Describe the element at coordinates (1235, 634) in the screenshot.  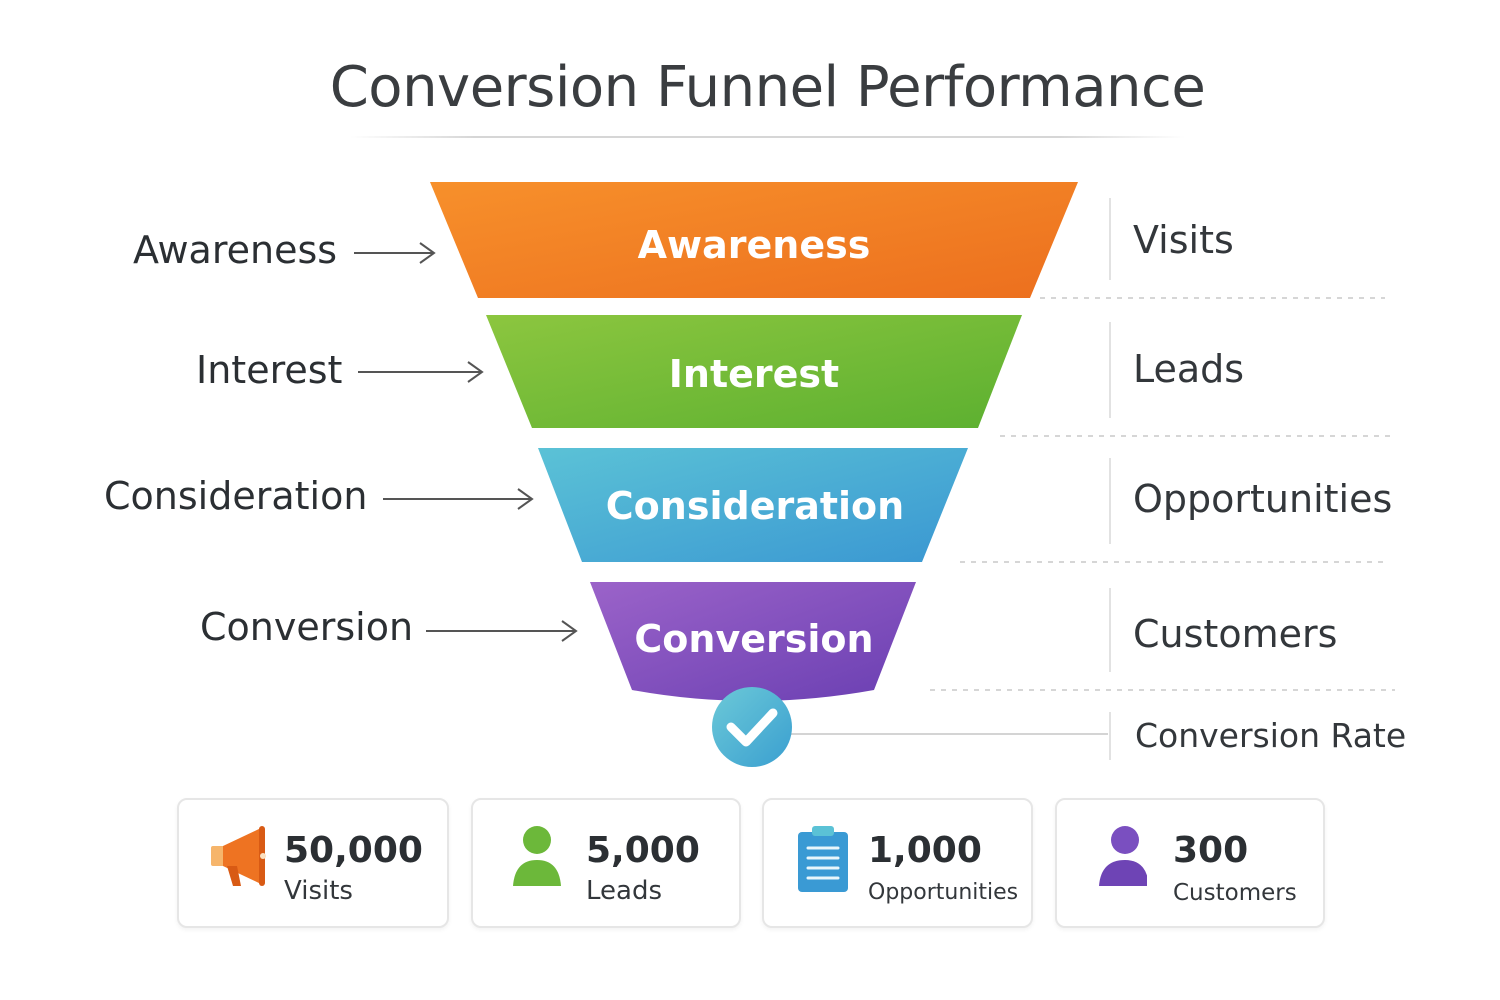
I see `metric-label-customers: Customers` at that location.